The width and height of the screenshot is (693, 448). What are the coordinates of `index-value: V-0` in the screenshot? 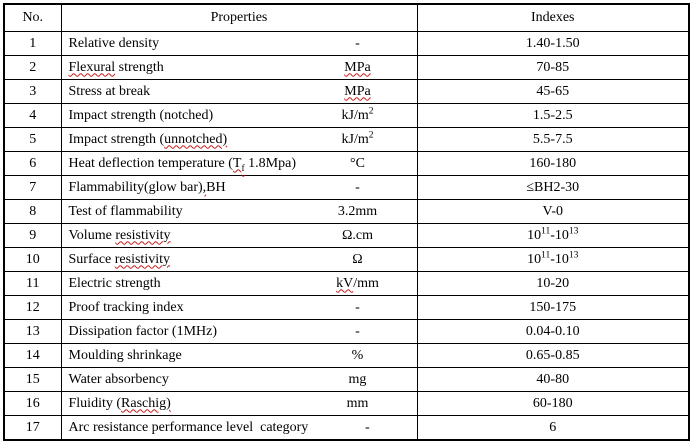 It's located at (553, 211).